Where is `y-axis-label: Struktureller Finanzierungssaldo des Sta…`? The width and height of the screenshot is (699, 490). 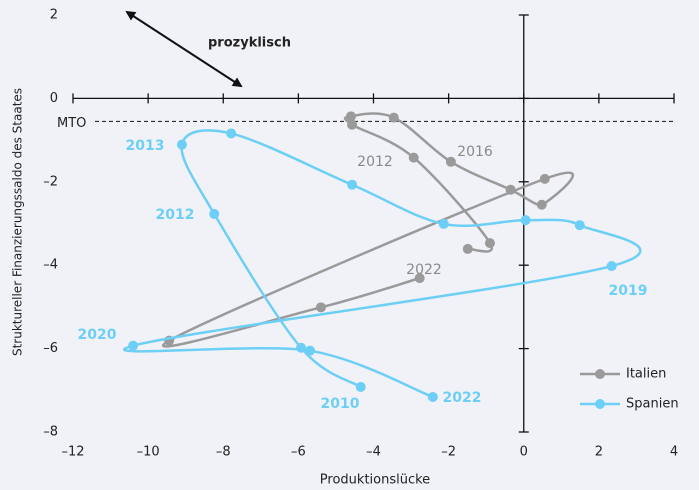 y-axis-label: Struktureller Finanzierungssaldo des Sta… is located at coordinates (18, 222).